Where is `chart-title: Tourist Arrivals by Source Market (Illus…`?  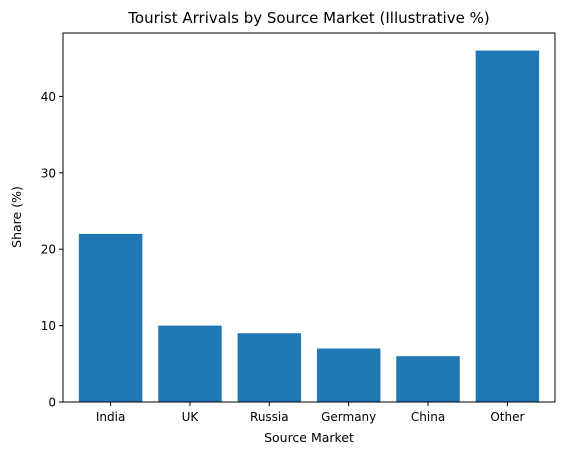
chart-title: Tourist Arrivals by Source Market (Illus… is located at coordinates (308, 18).